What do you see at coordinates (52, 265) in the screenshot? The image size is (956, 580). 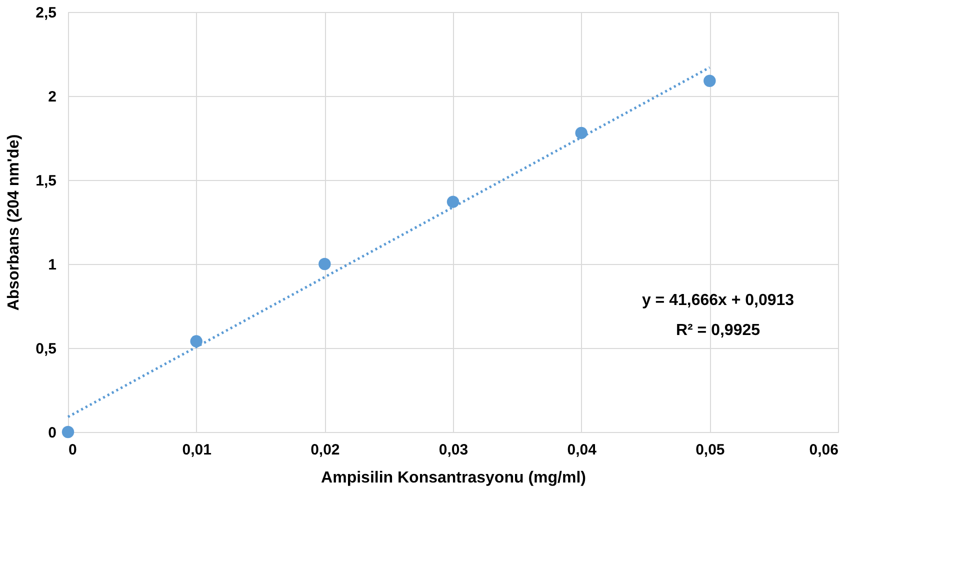 I see `y-tick-label: 1` at bounding box center [52, 265].